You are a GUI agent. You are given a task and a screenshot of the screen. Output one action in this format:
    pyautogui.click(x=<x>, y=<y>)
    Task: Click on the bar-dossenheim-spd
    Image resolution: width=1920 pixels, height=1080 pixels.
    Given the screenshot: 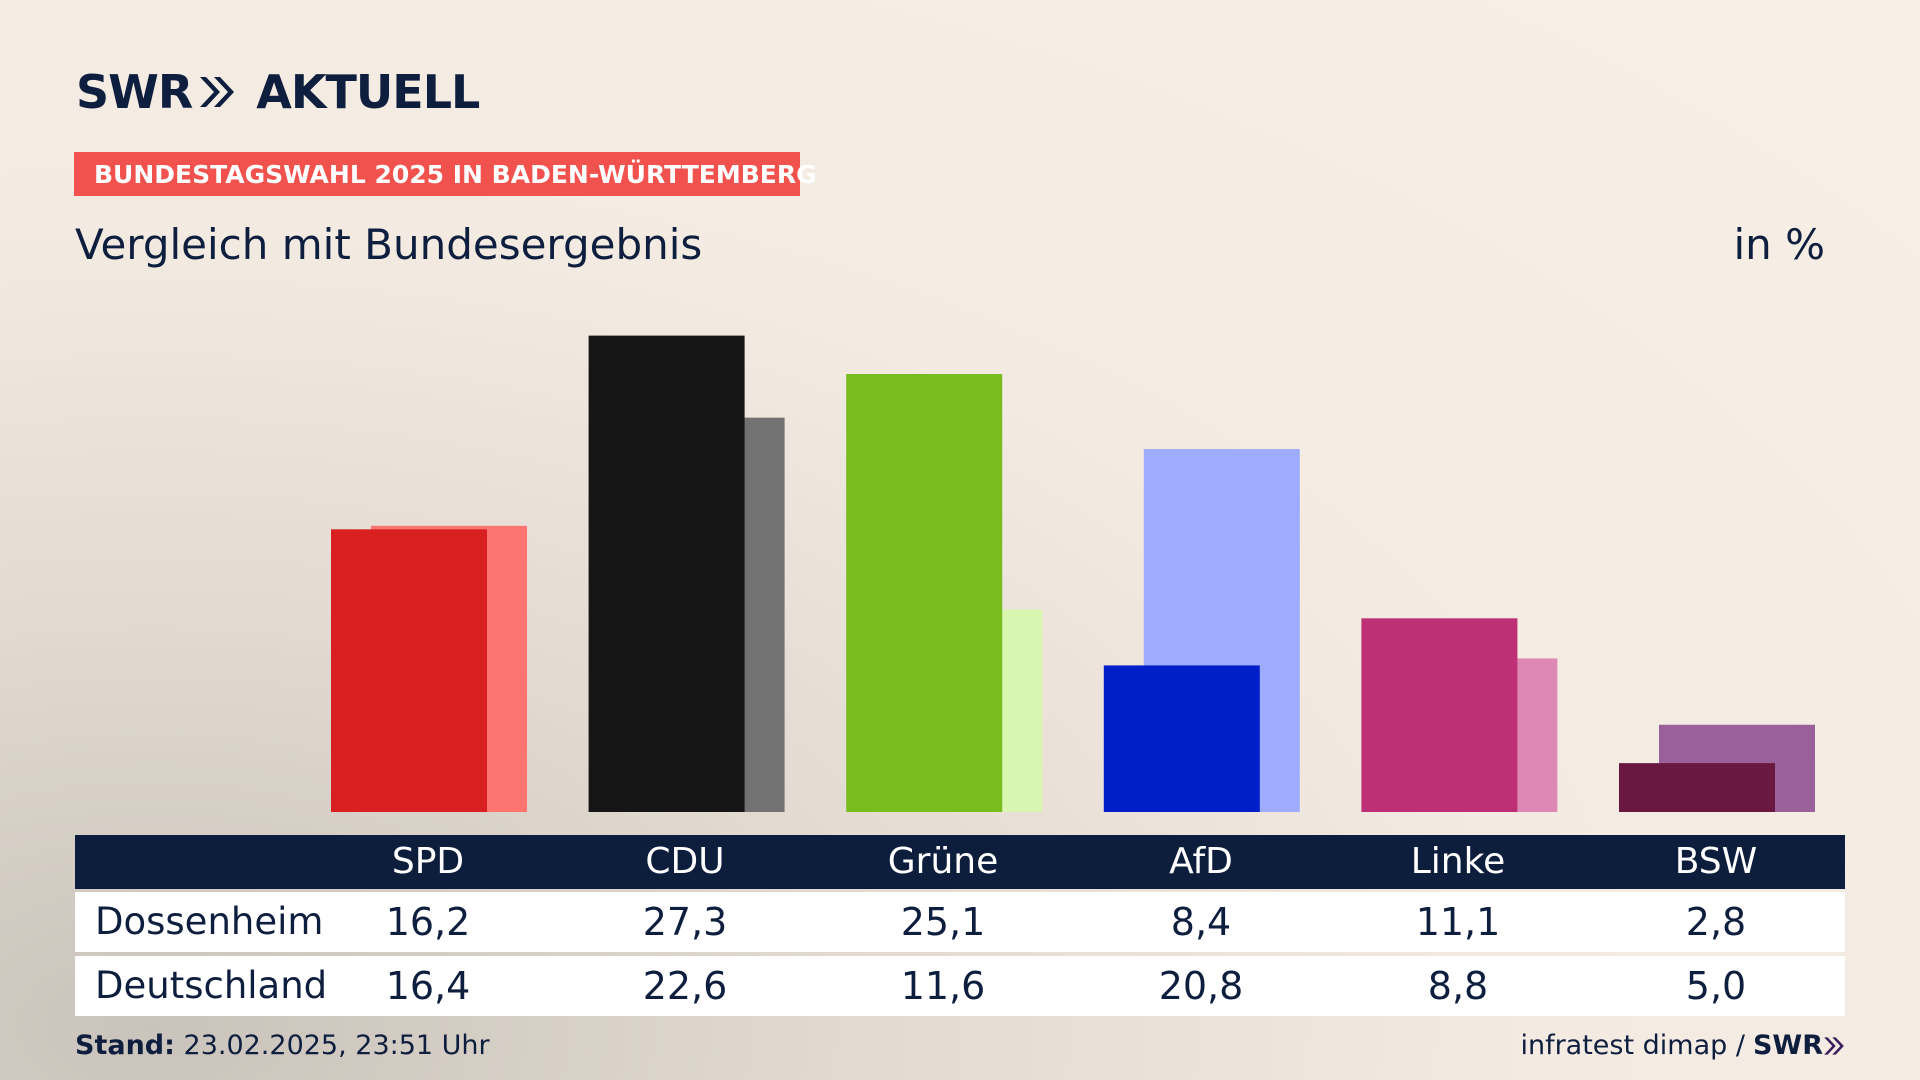 What is the action you would take?
    pyautogui.click(x=409, y=670)
    